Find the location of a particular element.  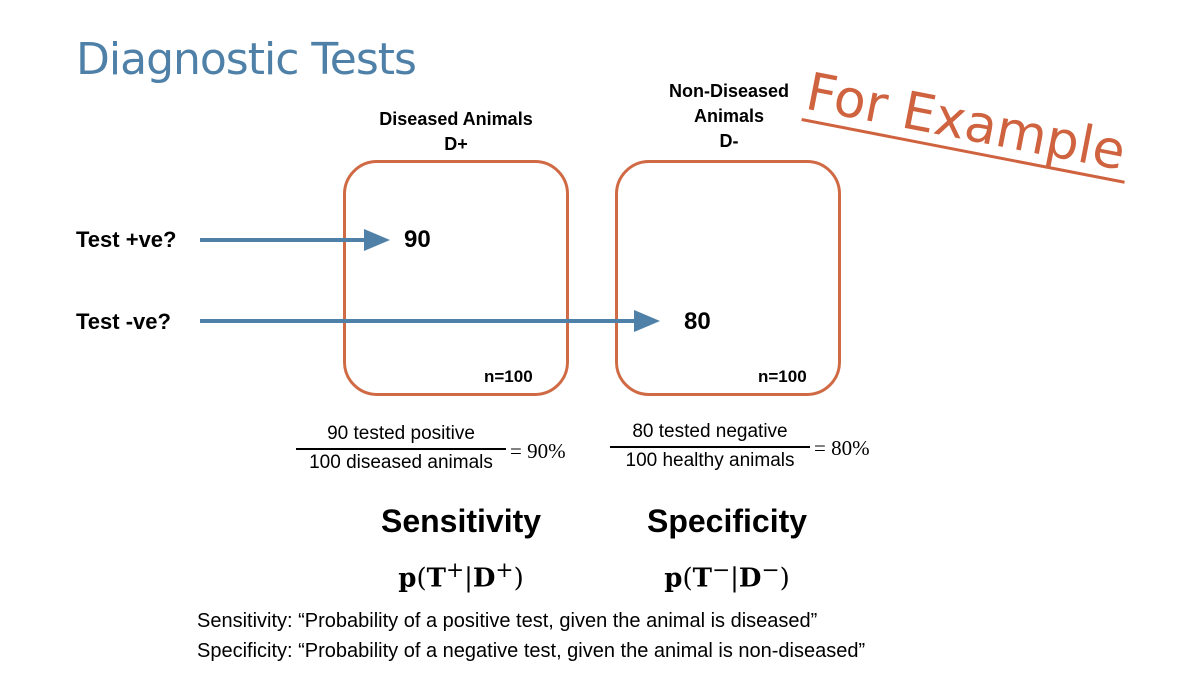

sensitivity-denominator: 100 diseased animals is located at coordinates (401, 462).